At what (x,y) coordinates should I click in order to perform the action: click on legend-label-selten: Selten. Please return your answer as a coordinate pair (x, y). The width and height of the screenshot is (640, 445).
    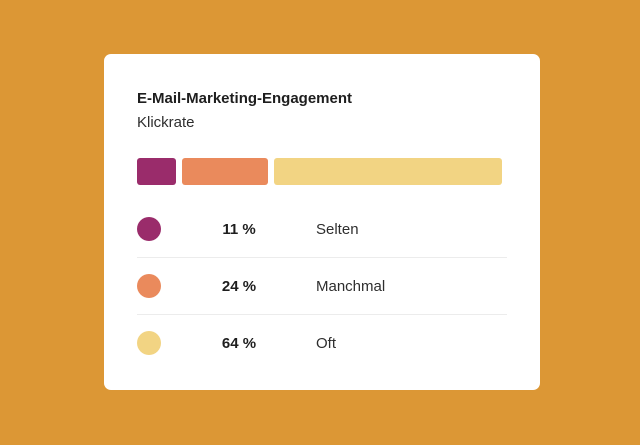
    Looking at the image, I should click on (337, 229).